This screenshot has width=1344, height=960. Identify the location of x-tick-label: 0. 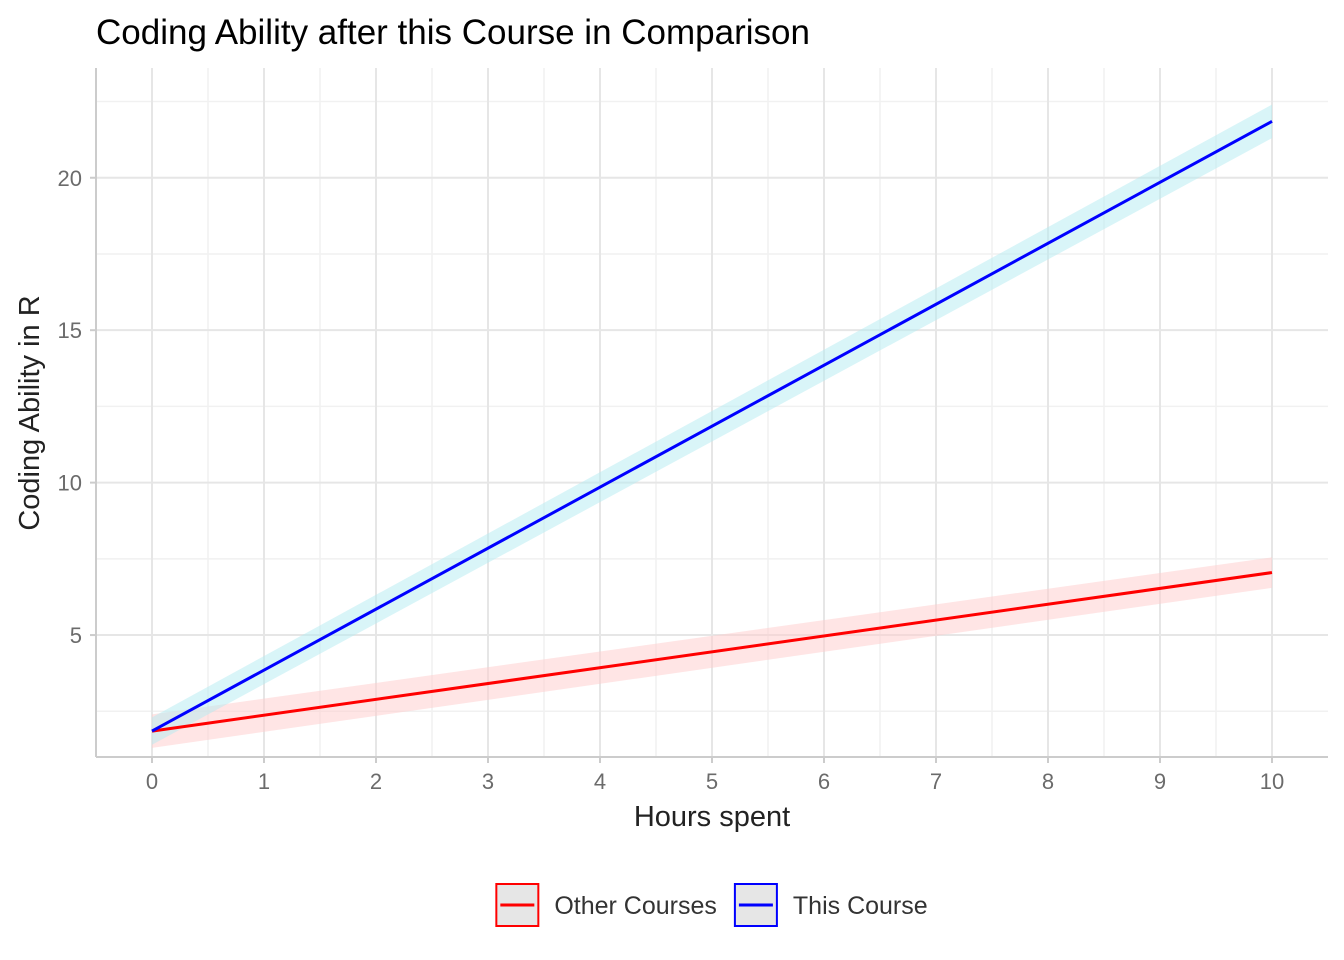
(152, 781).